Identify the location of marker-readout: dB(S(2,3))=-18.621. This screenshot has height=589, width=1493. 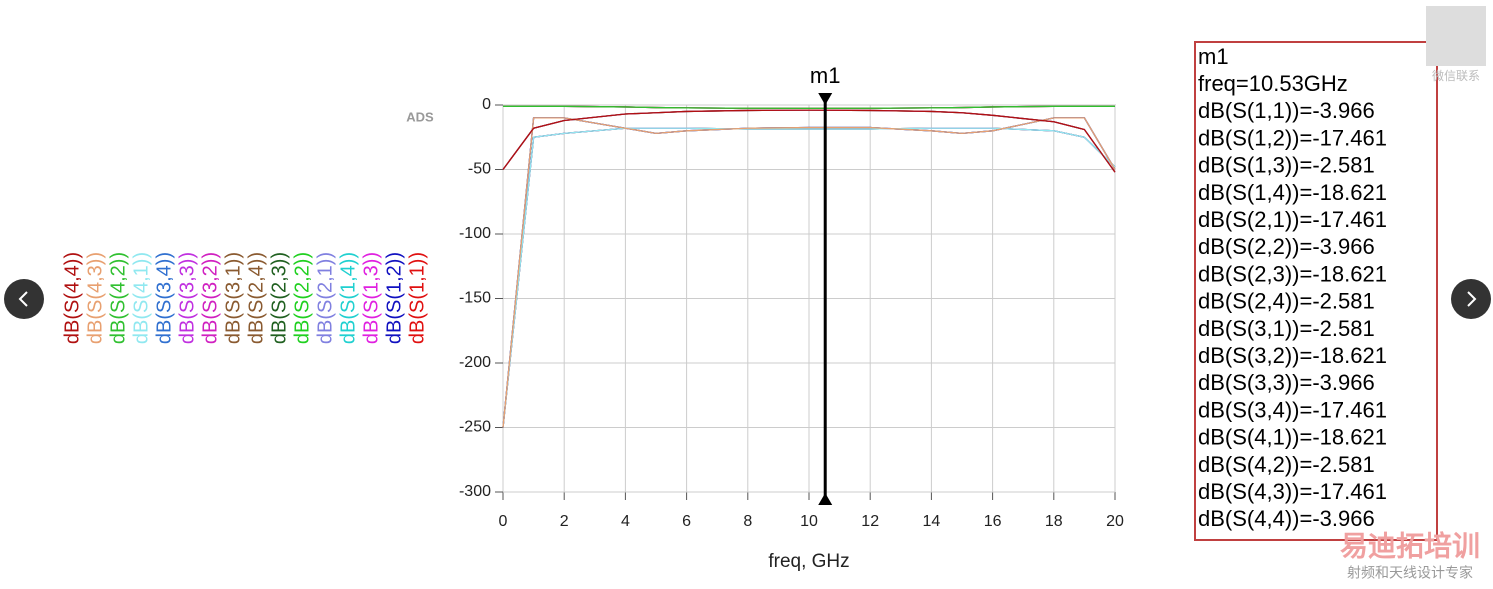
(1292, 273).